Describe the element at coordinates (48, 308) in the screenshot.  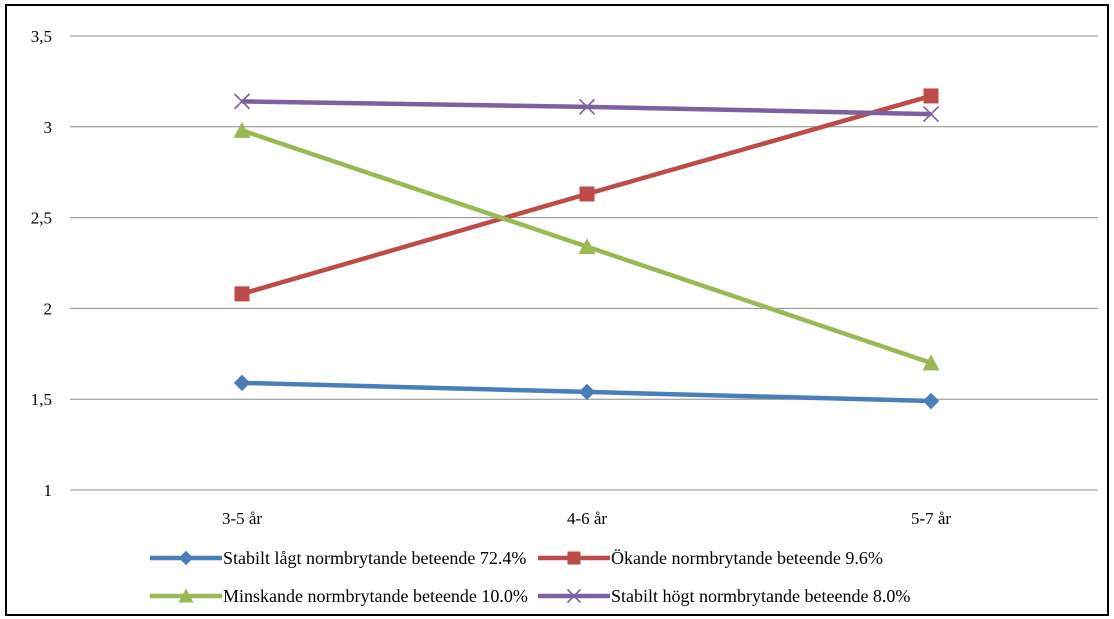
I see `y-tick-label: 2` at that location.